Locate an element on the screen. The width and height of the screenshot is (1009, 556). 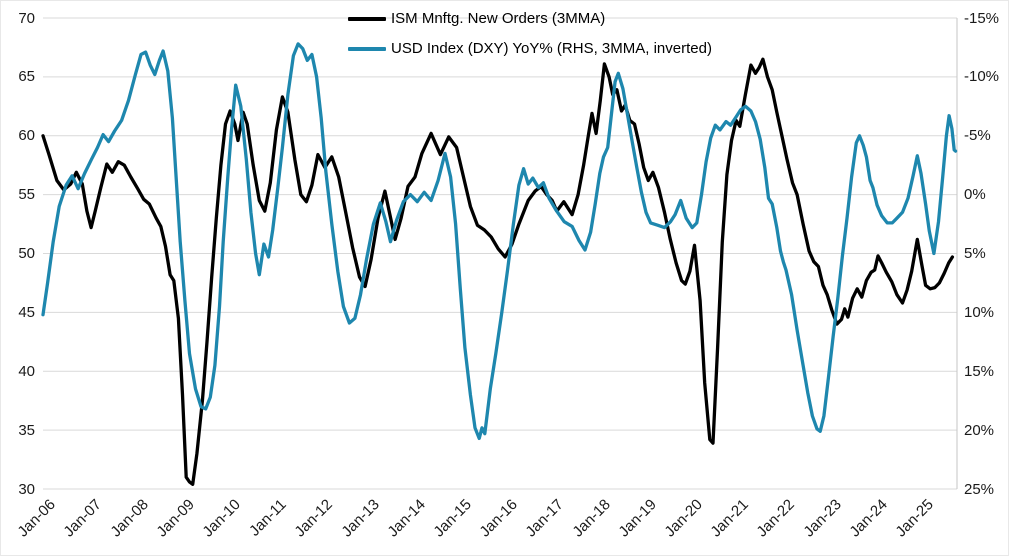
right-axis-tick: 15% is located at coordinates (979, 371).